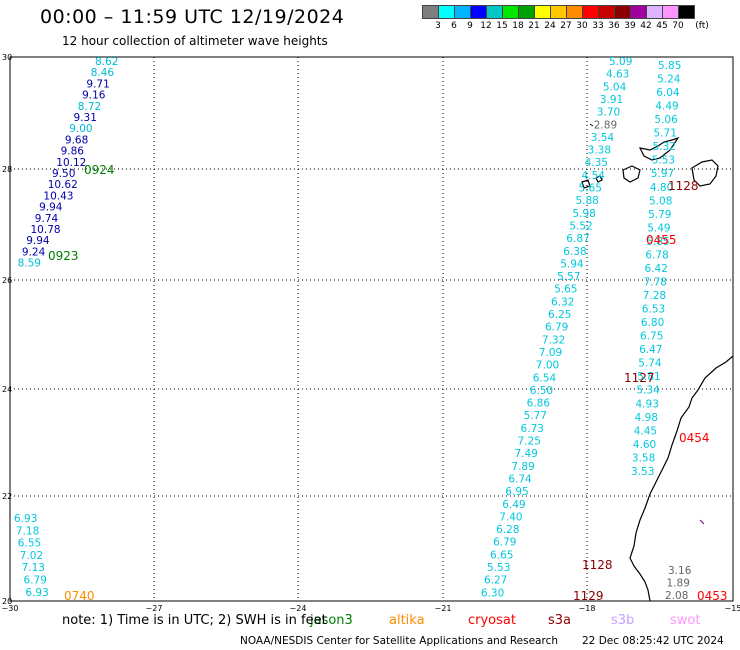 The height and width of the screenshot is (650, 740). Describe the element at coordinates (599, 179) in the screenshot. I see `island-la-gomera` at that location.